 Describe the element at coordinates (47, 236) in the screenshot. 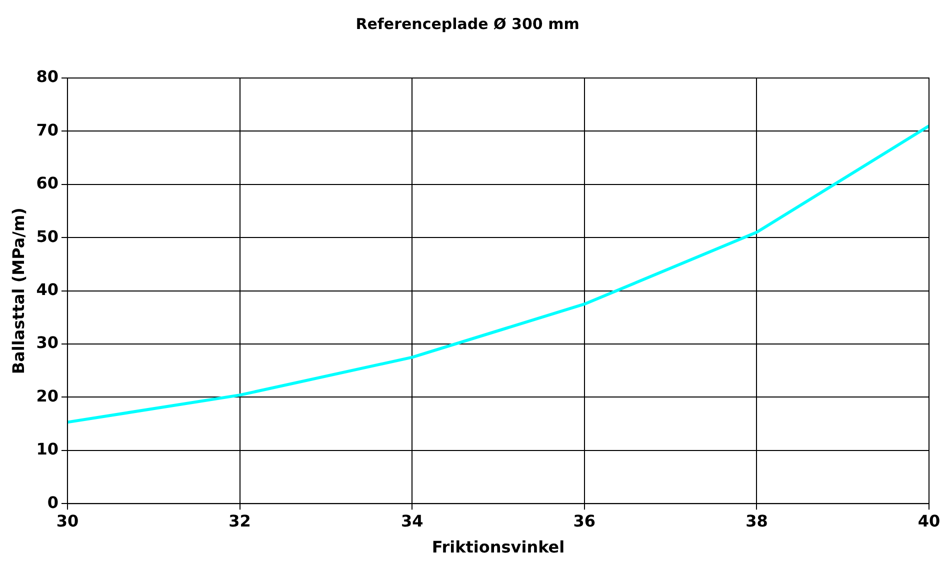

I see `y-tick-label: 50` at that location.